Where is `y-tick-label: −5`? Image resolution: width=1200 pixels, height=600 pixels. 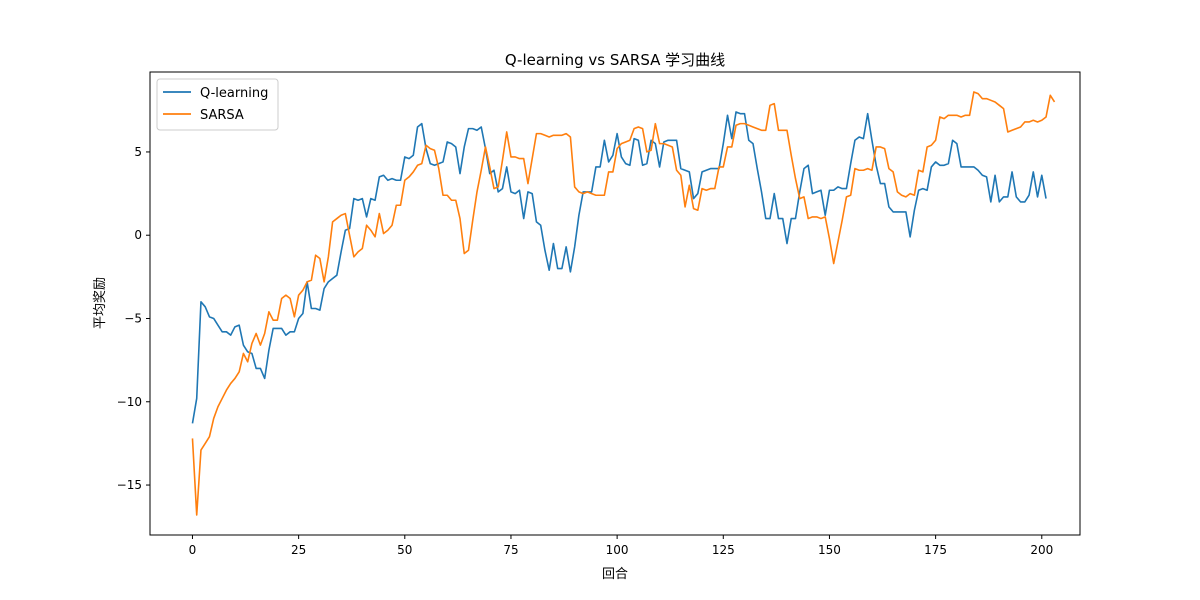
y-tick-label: −5 is located at coordinates (133, 318).